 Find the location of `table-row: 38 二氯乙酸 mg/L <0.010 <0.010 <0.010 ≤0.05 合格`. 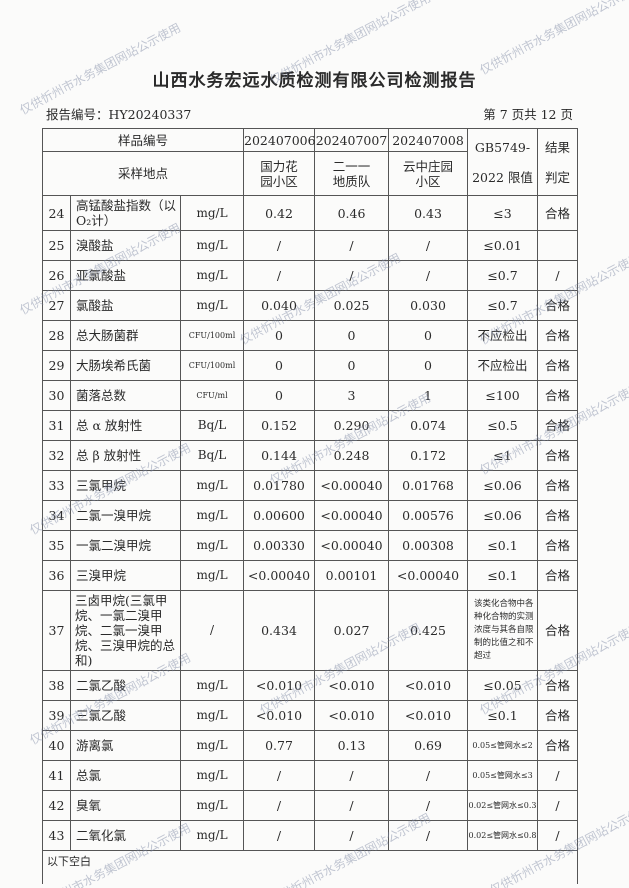

table-row: 38 二氯乙酸 mg/L <0.010 <0.010 <0.010 ≤0.05 合格 is located at coordinates (310, 685).